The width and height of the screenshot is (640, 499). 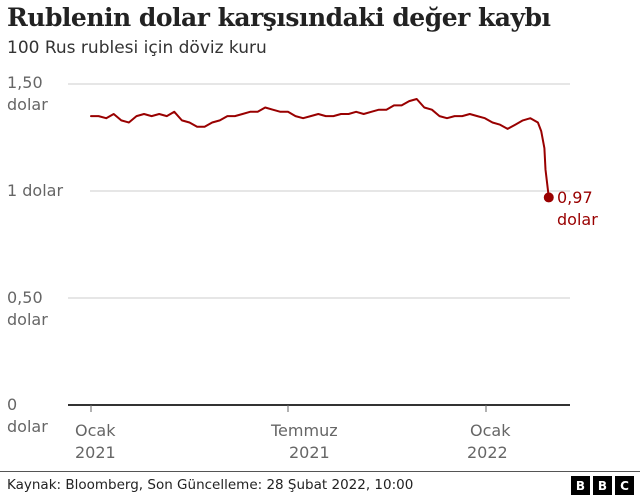 I want to click on end-value-unit: dolar, so click(x=577, y=219).